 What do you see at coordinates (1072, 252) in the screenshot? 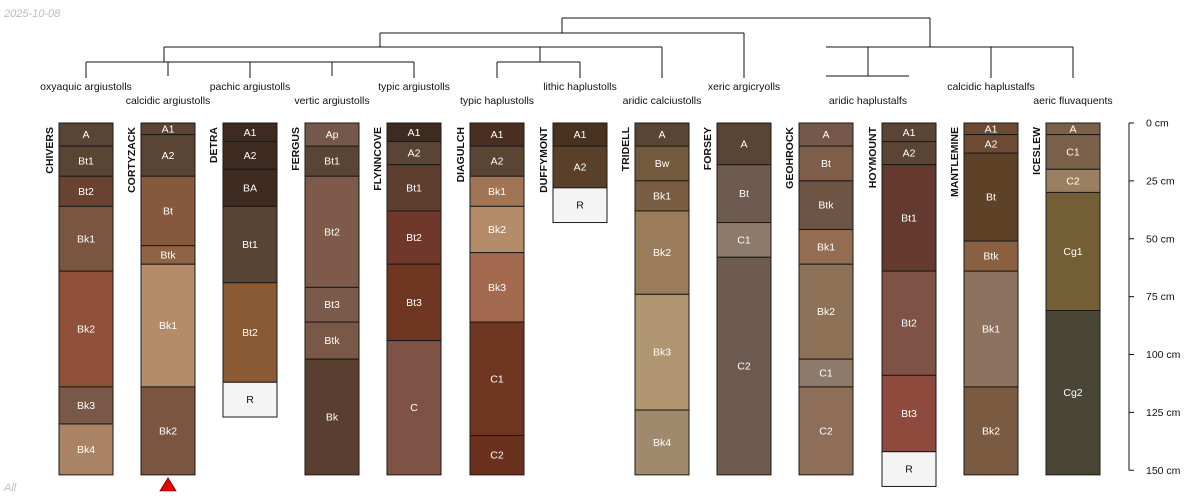
I see `horizon-label: Cg1` at bounding box center [1072, 252].